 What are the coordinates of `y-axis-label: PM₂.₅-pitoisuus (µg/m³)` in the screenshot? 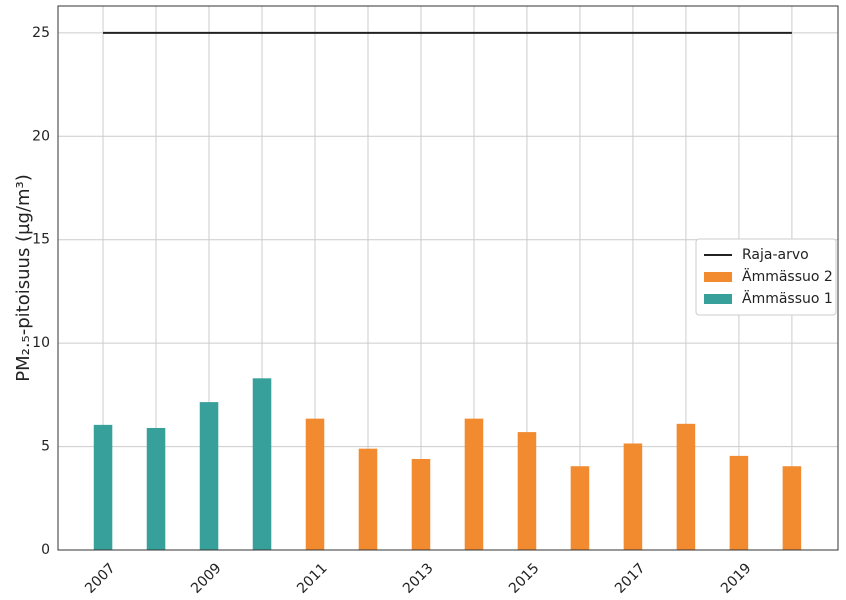 It's located at (23, 278).